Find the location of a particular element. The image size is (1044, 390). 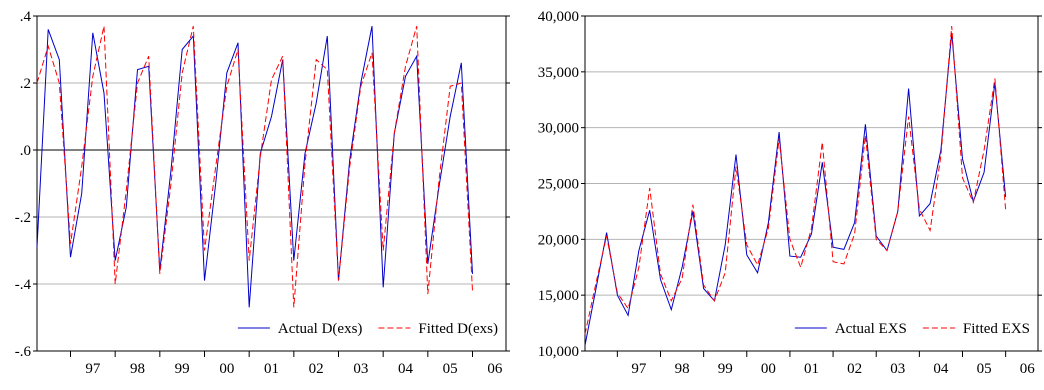

y-tick-label: 35,000 is located at coordinates (558, 73).